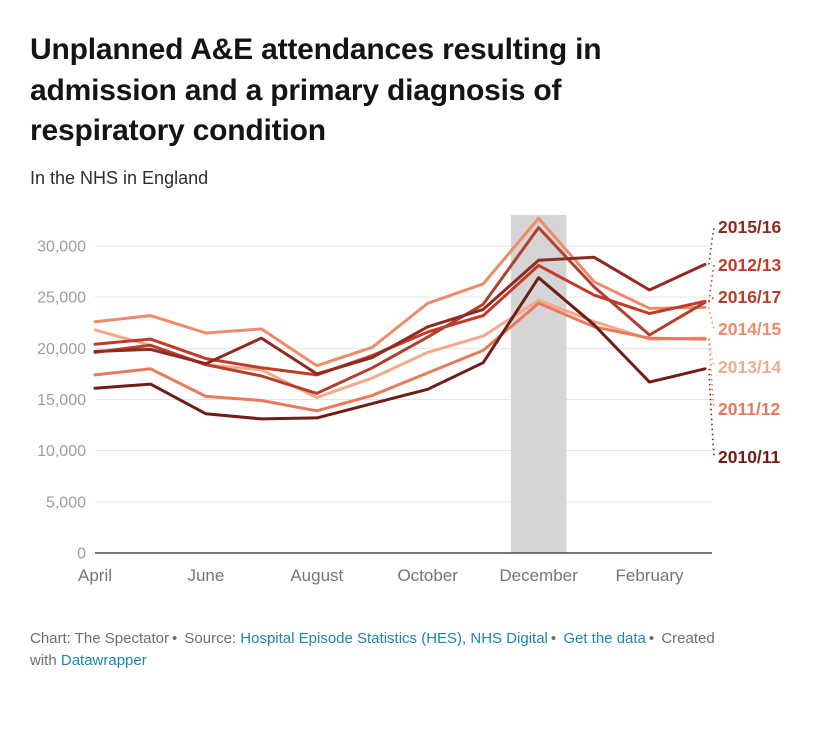 The width and height of the screenshot is (828, 746). Describe the element at coordinates (61, 400) in the screenshot. I see `y-axis-tick-label: 15,000` at that location.